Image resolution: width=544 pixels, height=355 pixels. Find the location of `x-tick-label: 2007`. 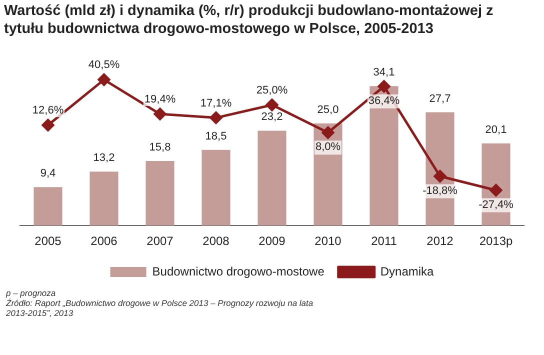

x-tick-label: 2007 is located at coordinates (160, 241).